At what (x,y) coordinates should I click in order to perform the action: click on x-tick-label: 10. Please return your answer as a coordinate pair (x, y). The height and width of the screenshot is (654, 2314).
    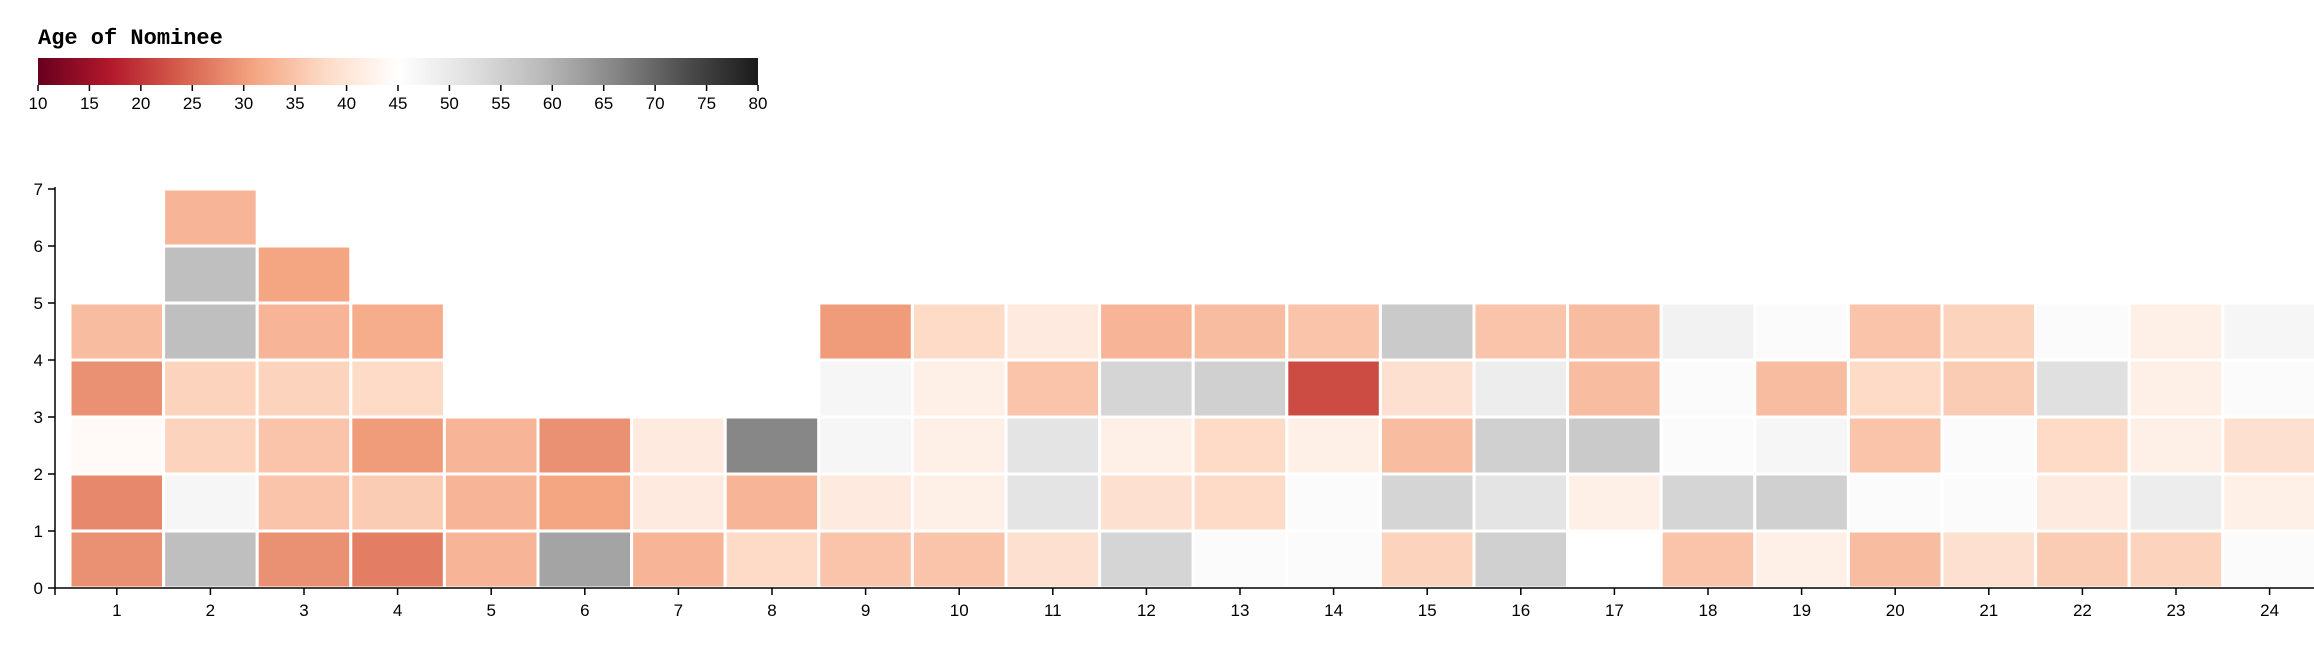
    Looking at the image, I should click on (959, 610).